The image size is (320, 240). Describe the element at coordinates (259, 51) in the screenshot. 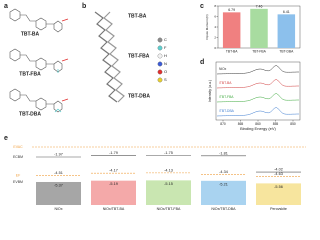

I see `x-tick-label: TBT-FBA` at that location.